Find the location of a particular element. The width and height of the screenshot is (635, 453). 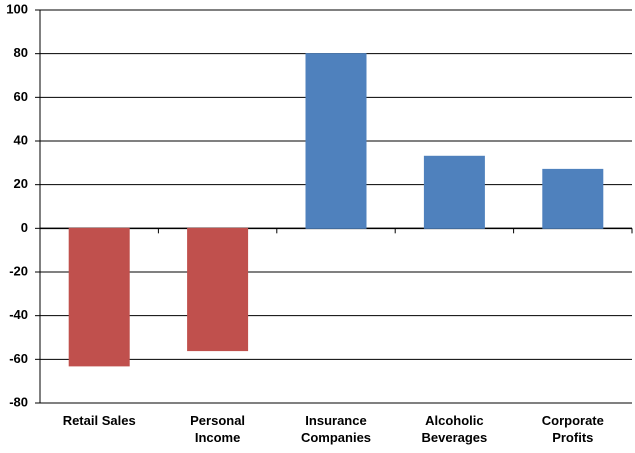

x-tick-label: Insurance Companies is located at coordinates (336, 429).